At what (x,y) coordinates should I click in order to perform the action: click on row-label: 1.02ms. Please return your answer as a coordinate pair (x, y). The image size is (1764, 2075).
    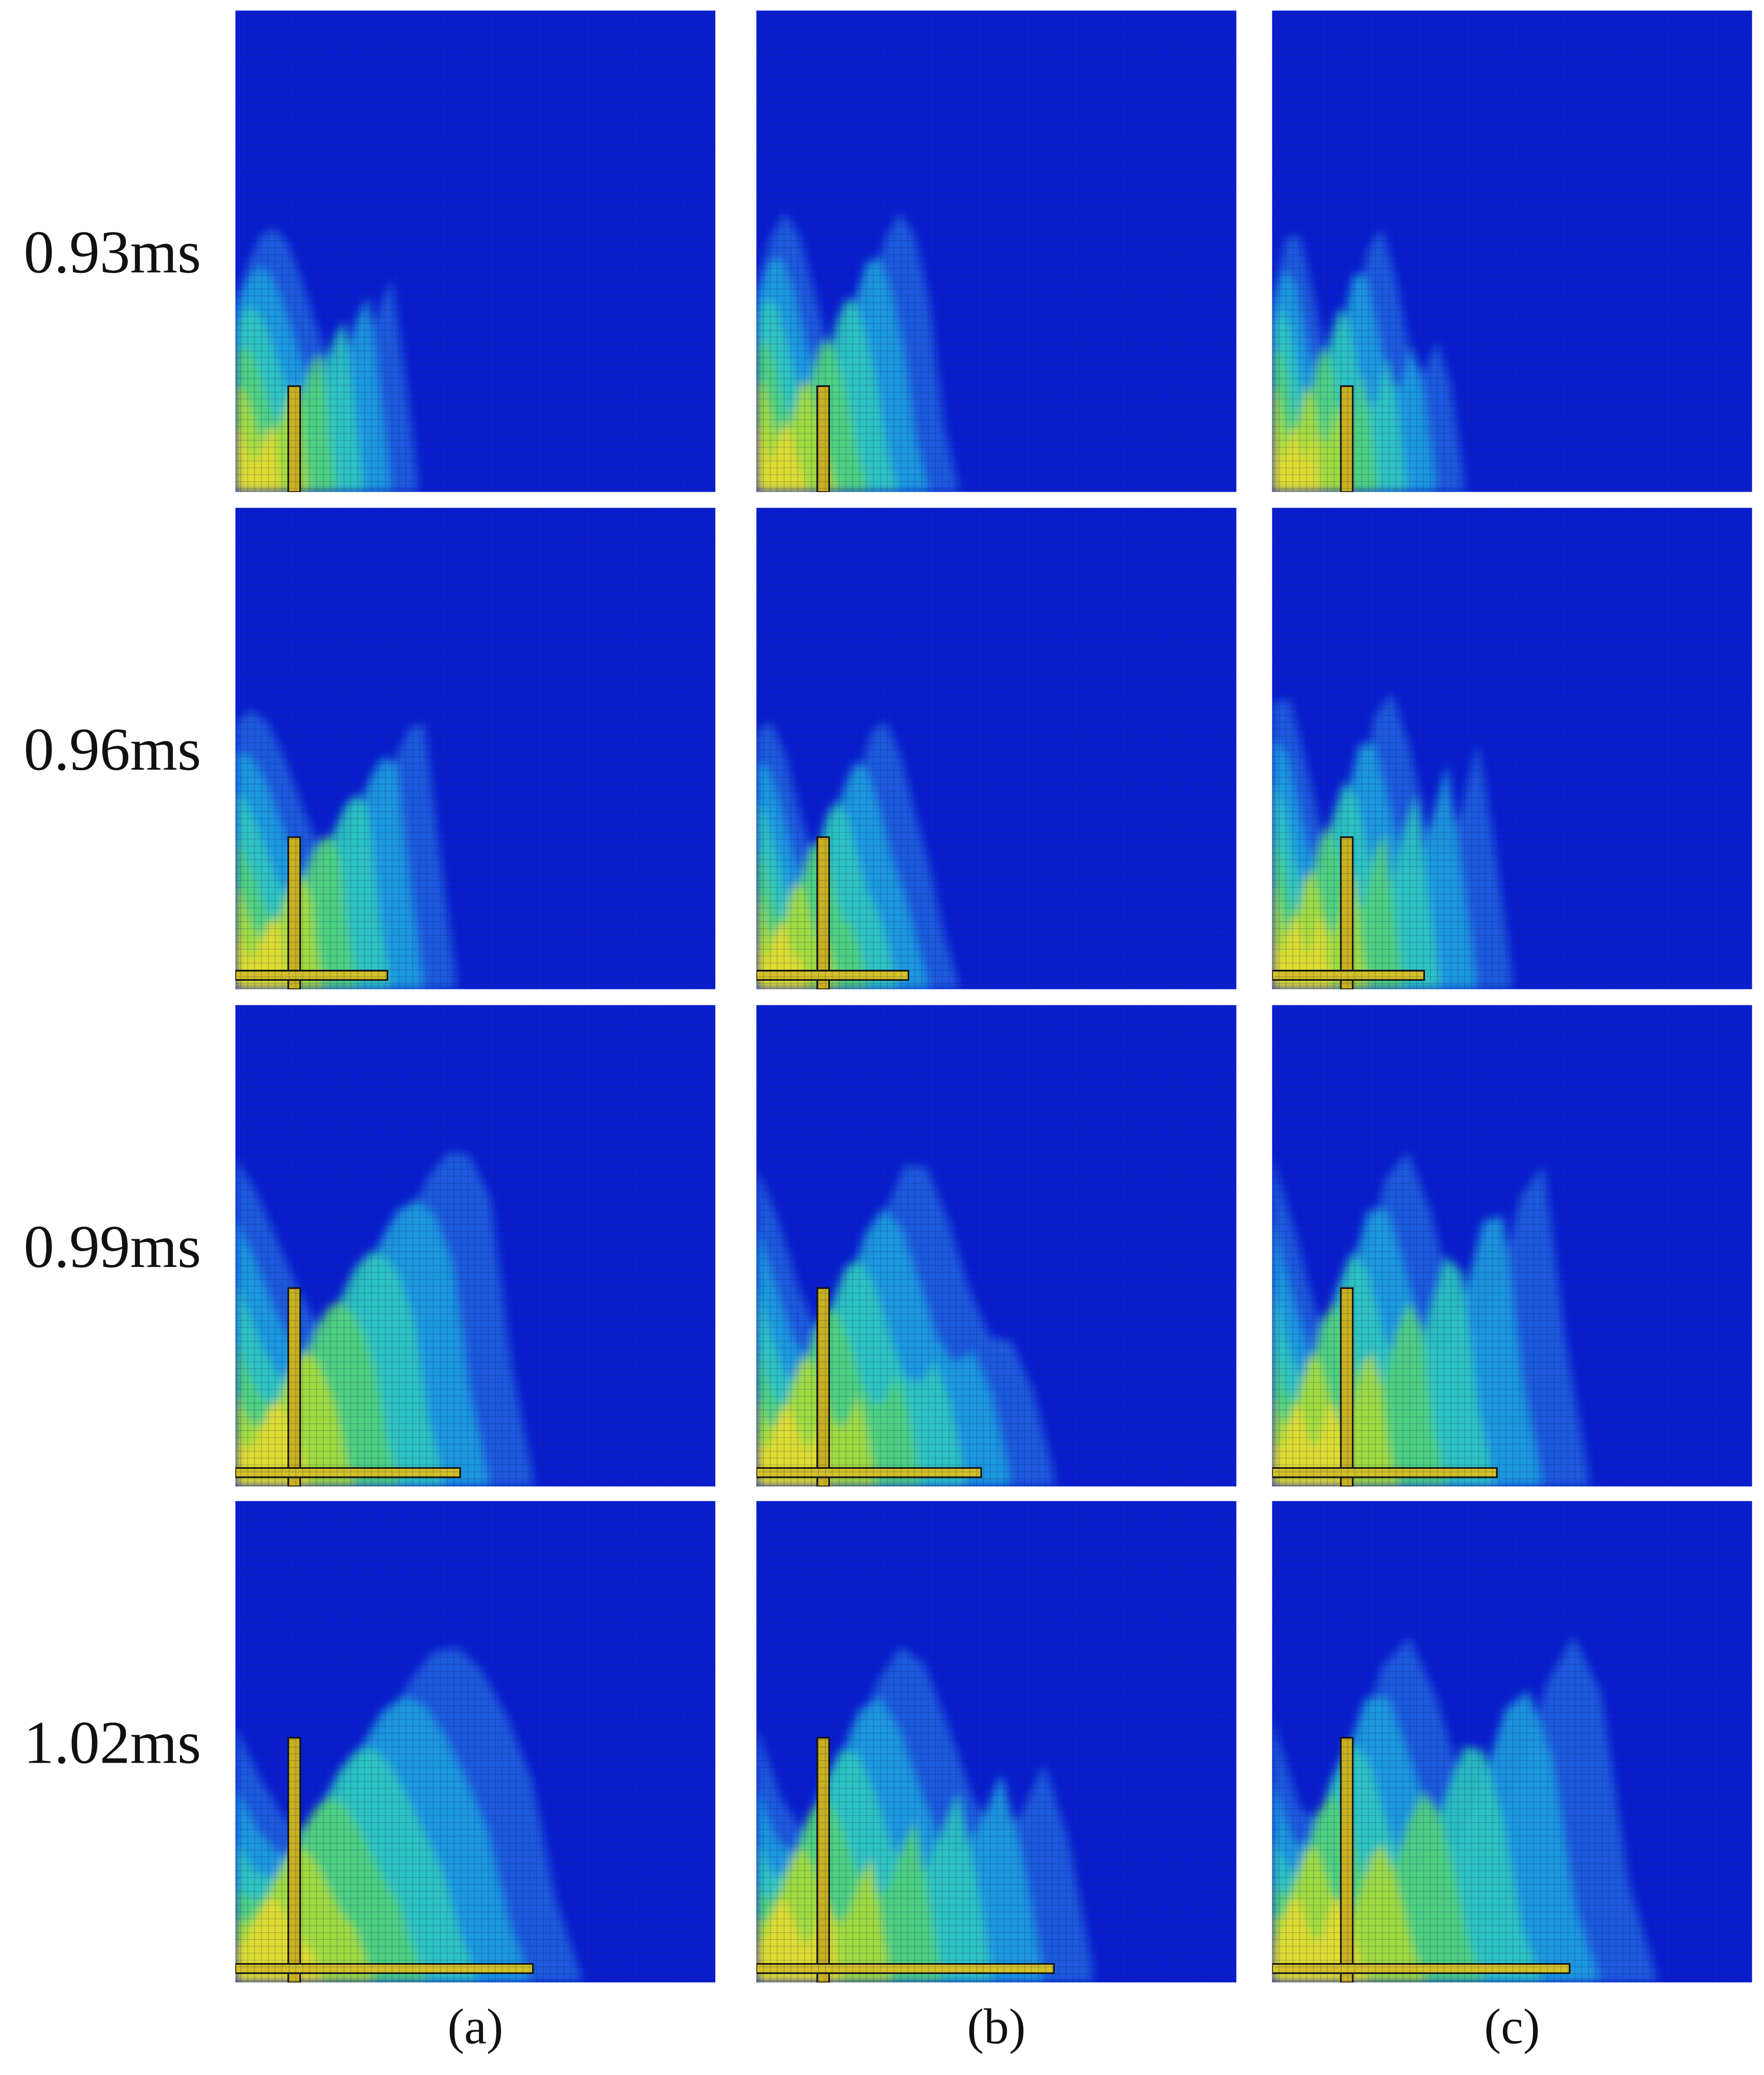
    Looking at the image, I should click on (112, 1742).